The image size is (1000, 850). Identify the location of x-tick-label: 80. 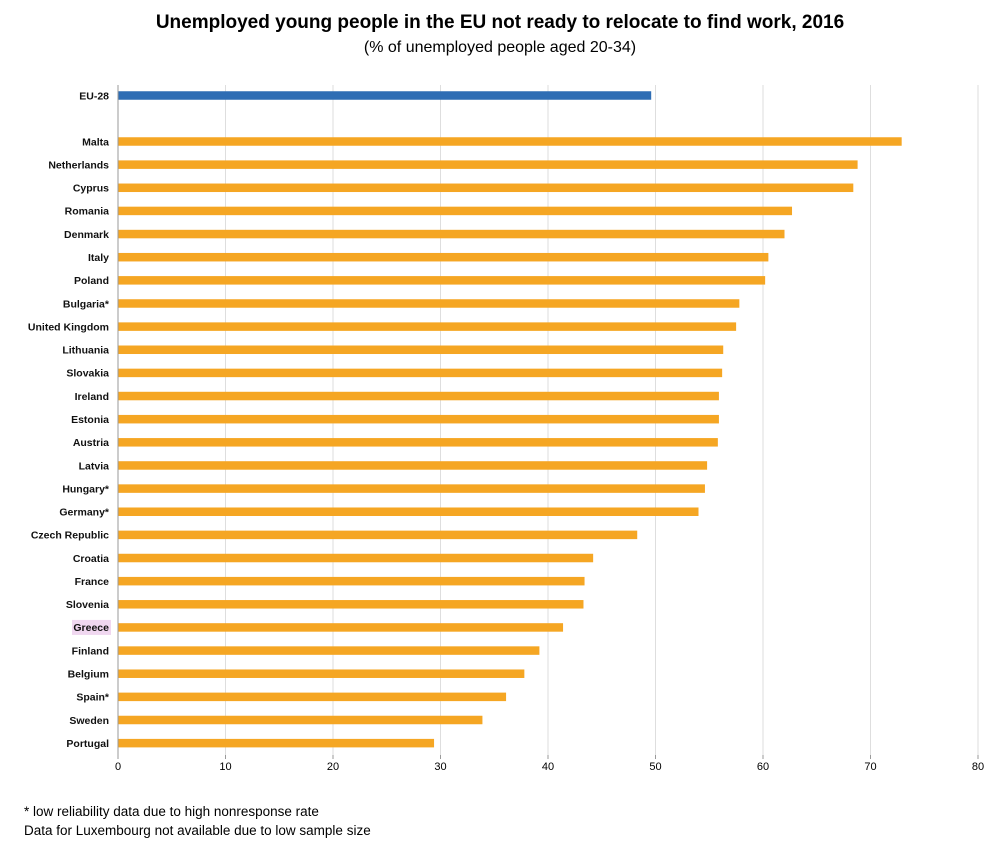
(978, 767).